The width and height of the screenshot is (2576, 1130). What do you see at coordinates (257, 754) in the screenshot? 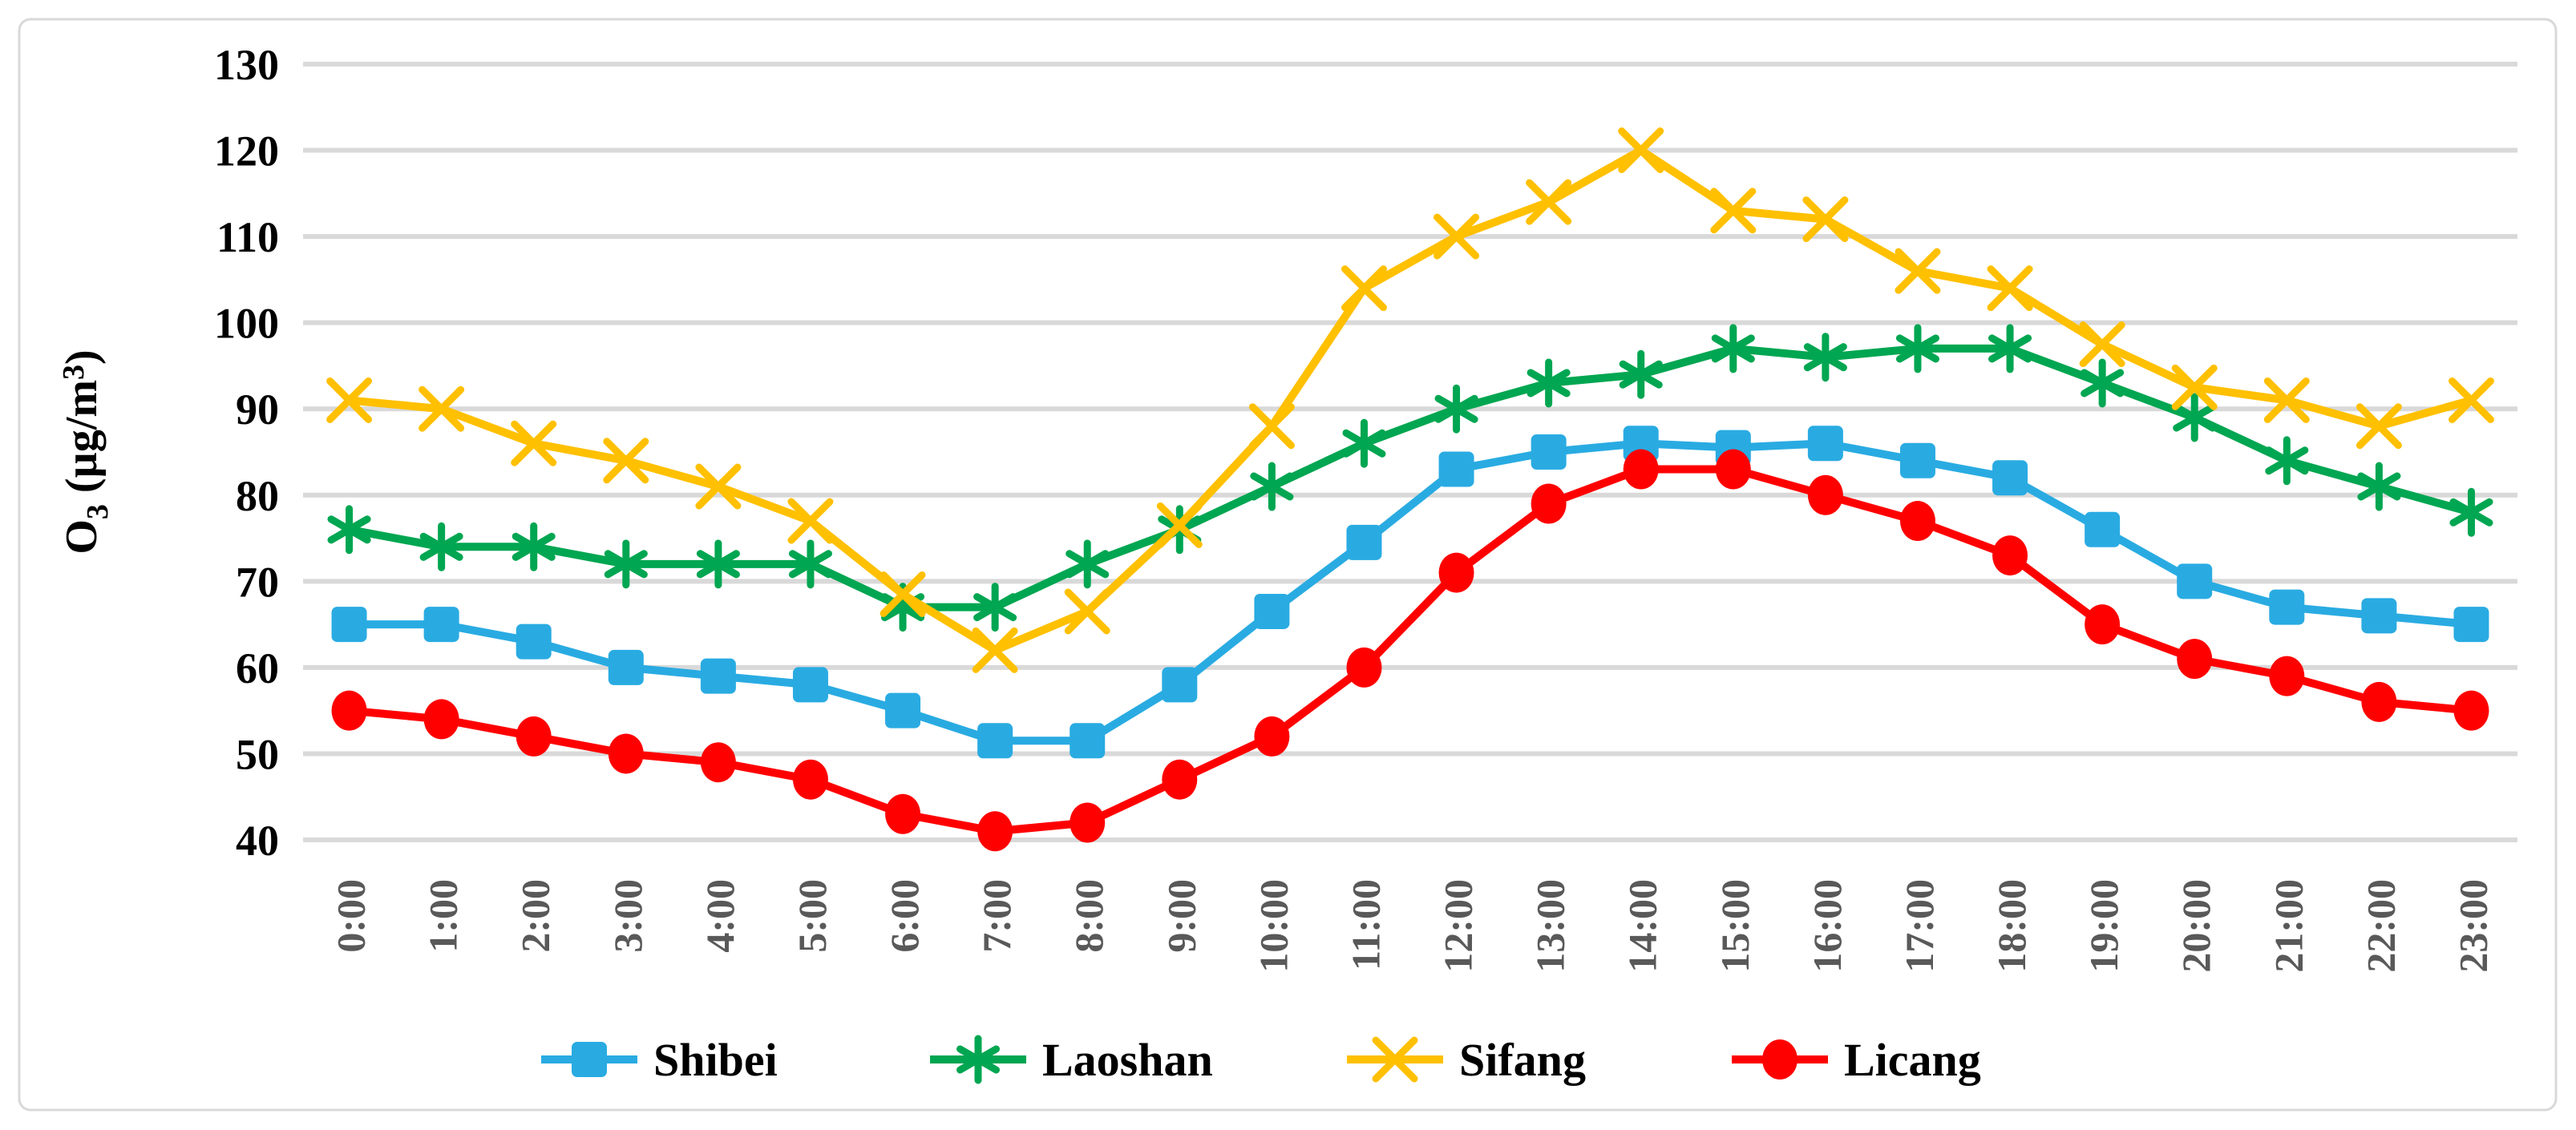
I see `y-tick-label: 50` at bounding box center [257, 754].